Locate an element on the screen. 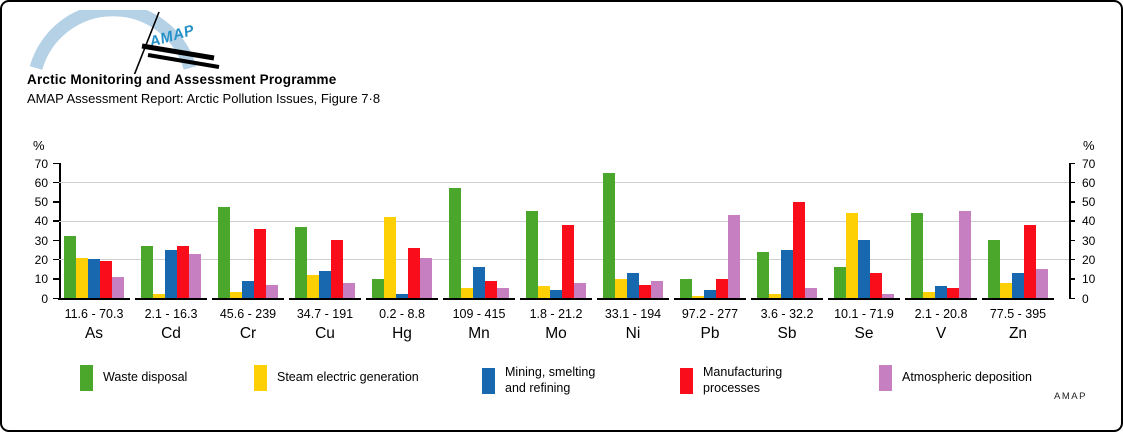  element-label-V: V is located at coordinates (941, 333).